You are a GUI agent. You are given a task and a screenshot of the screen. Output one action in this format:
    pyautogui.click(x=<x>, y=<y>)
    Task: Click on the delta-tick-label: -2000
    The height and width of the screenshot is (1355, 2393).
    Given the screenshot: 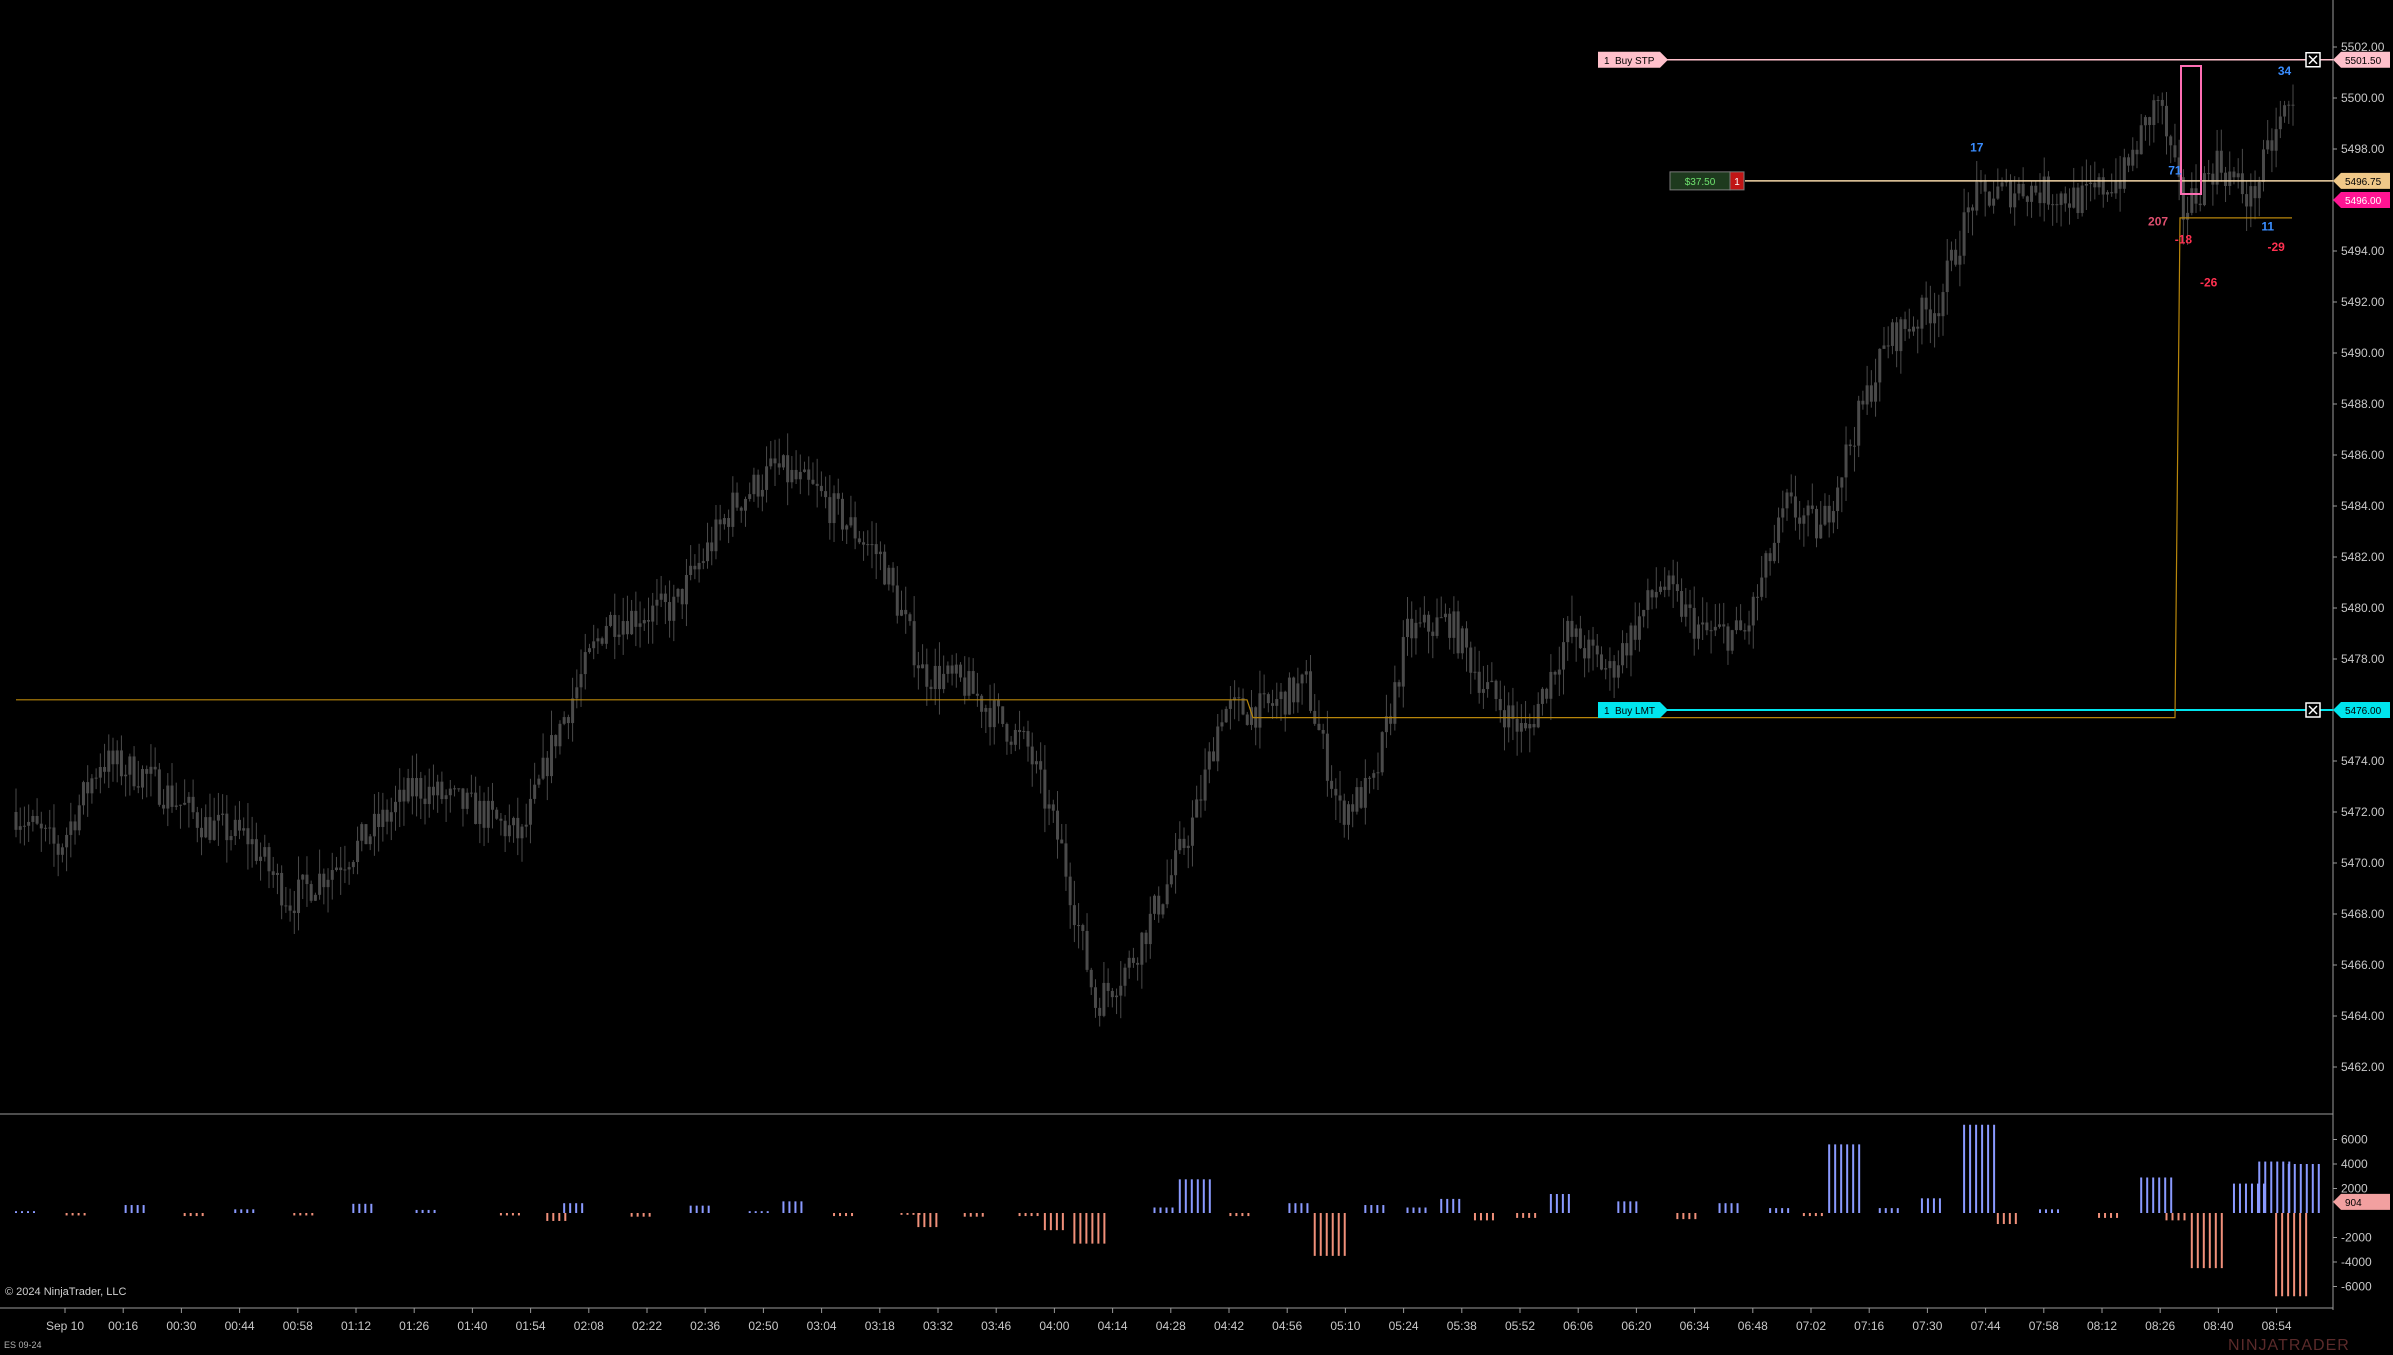 What is the action you would take?
    pyautogui.click(x=2356, y=1238)
    